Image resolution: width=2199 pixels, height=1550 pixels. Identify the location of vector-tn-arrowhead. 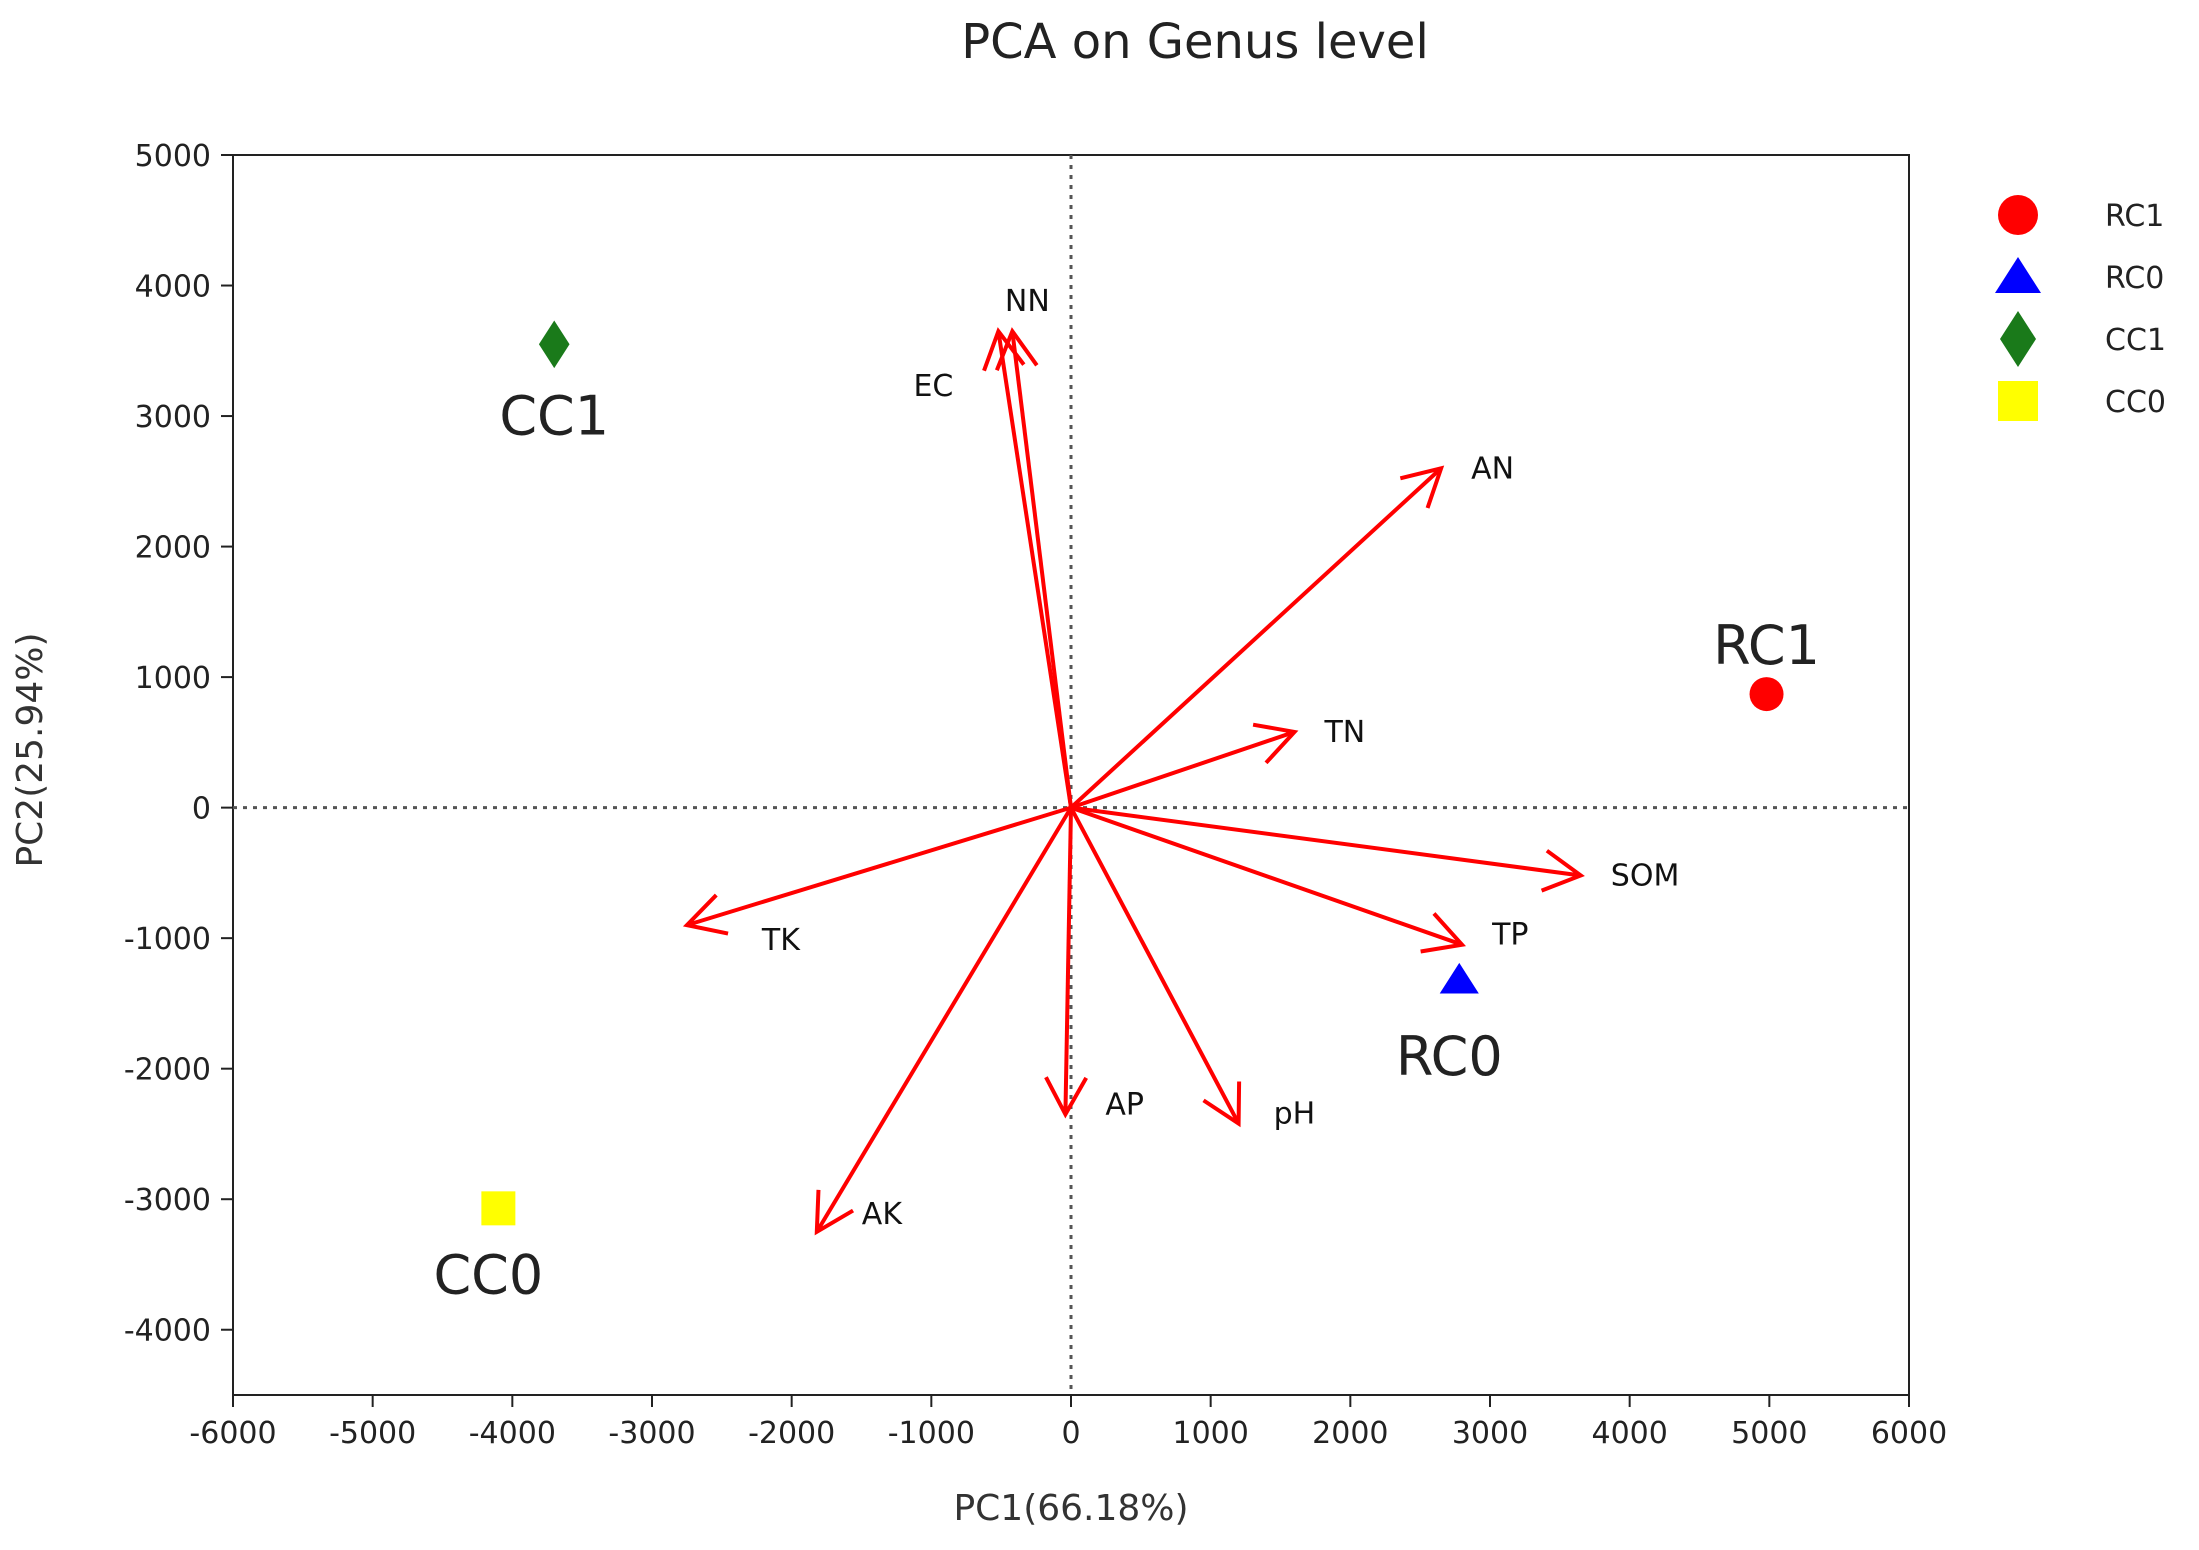
(1275, 743).